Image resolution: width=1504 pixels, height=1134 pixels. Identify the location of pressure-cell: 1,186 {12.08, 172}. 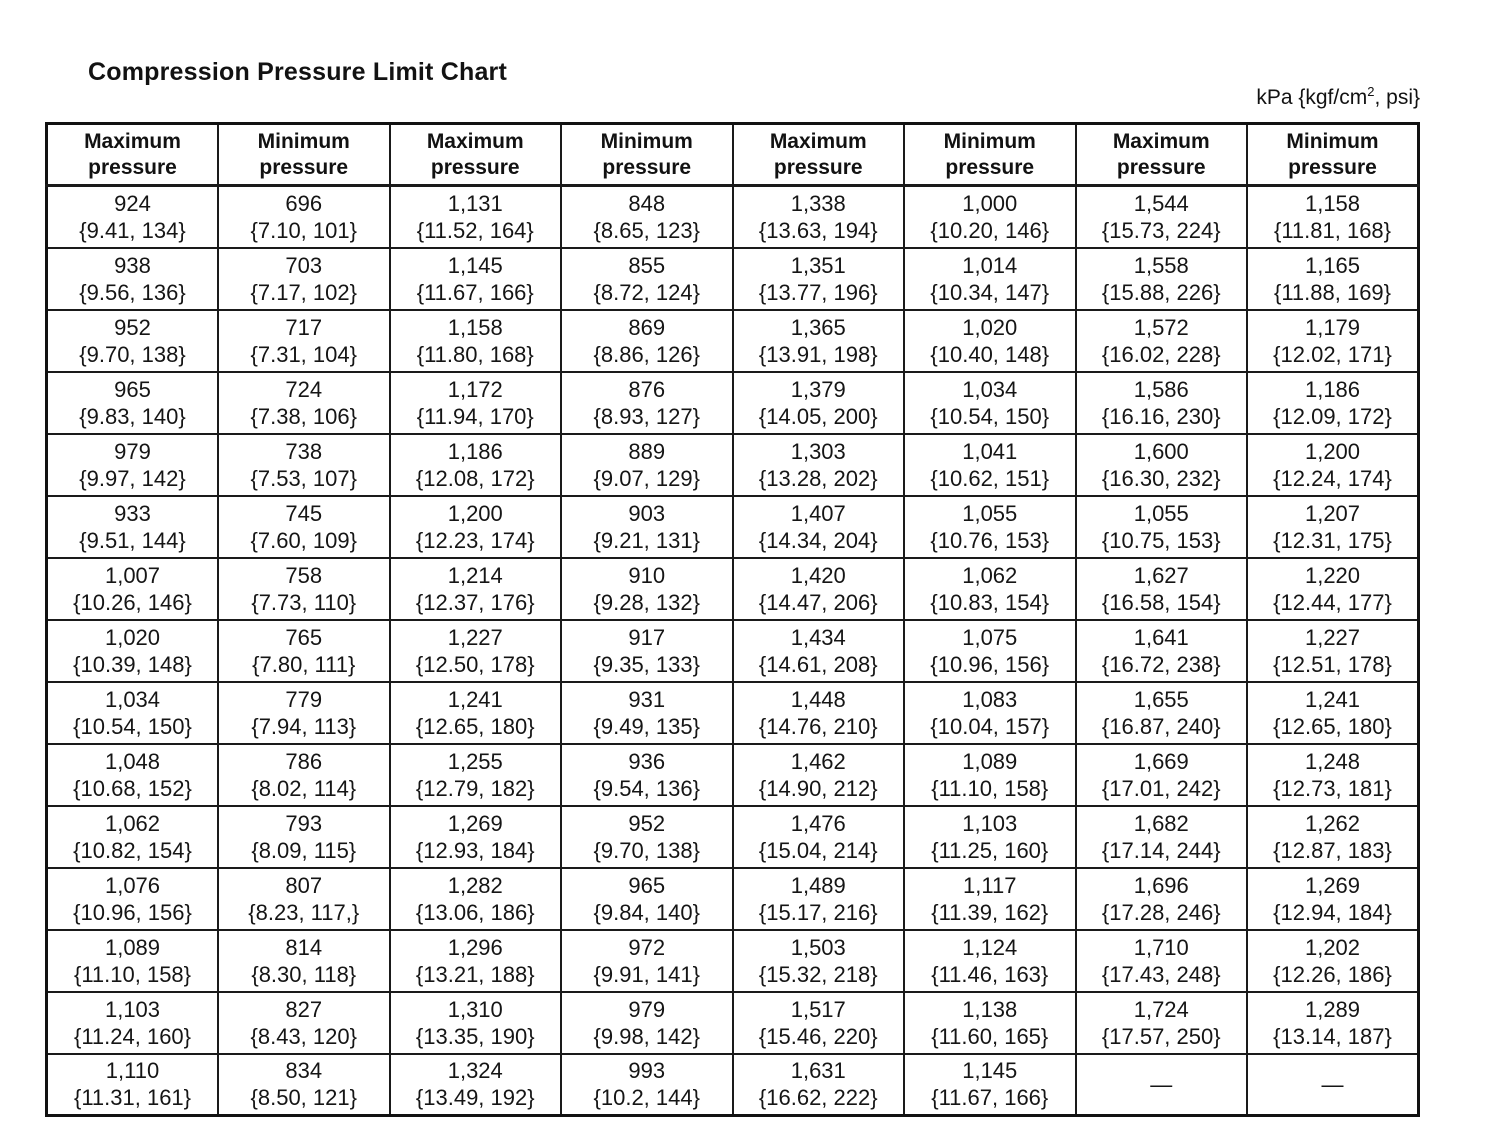
(475, 464).